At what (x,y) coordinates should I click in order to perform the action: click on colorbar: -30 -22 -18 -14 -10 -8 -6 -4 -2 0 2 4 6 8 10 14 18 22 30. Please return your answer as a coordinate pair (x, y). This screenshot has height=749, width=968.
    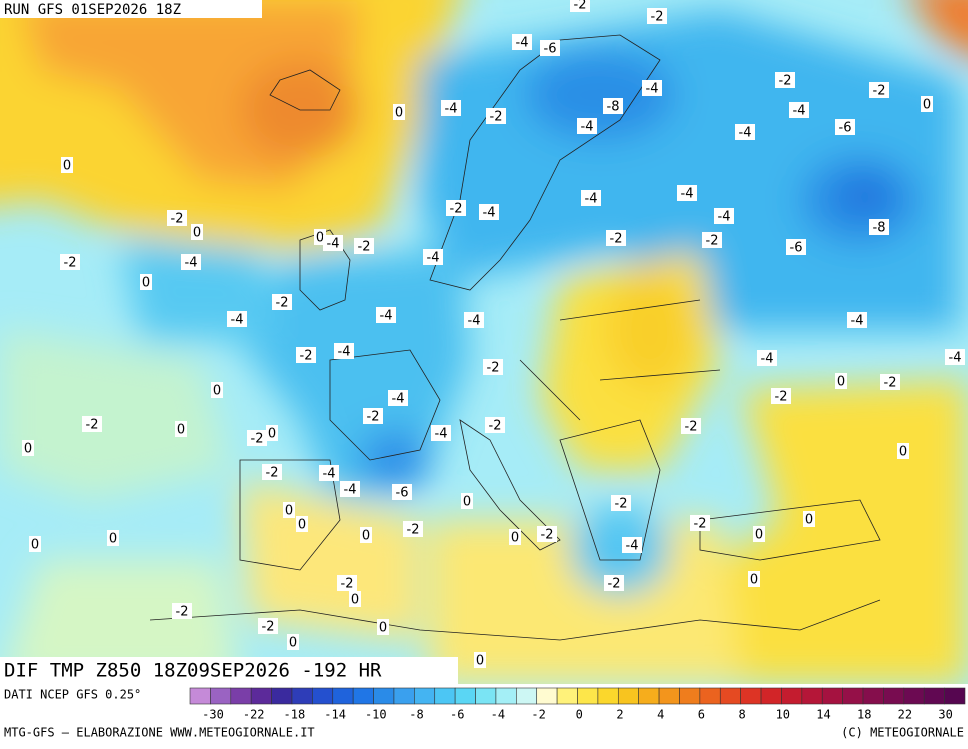
    Looking at the image, I should click on (577, 704).